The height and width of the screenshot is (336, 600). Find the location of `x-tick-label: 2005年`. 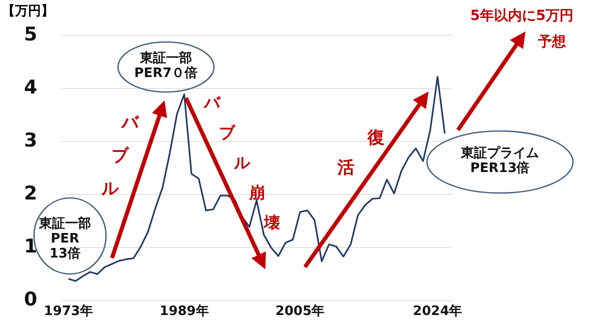

x-tick-label: 2005年 is located at coordinates (300, 311).